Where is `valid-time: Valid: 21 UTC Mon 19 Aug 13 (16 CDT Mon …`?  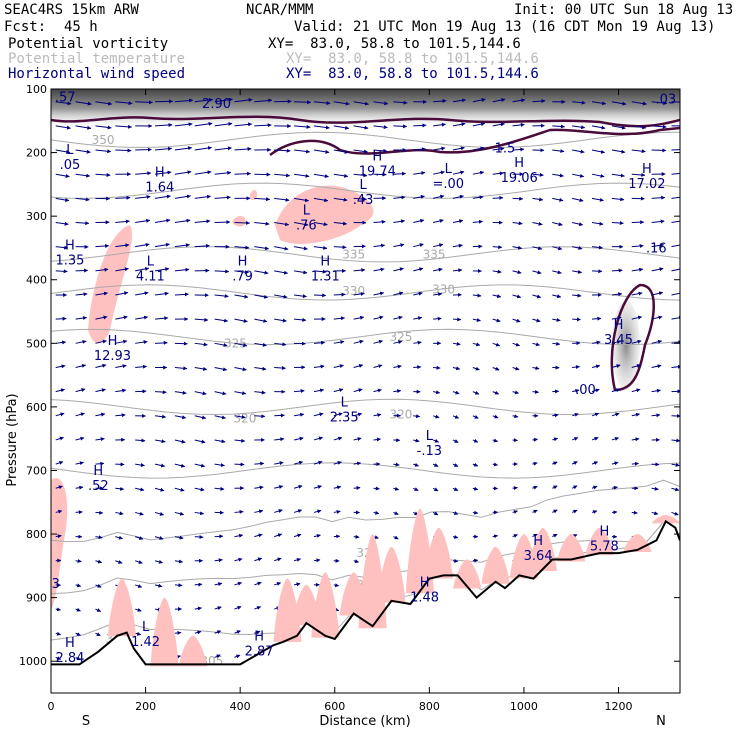 valid-time: Valid: 21 UTC Mon 19 Aug 13 (16 CDT Mon … is located at coordinates (505, 27).